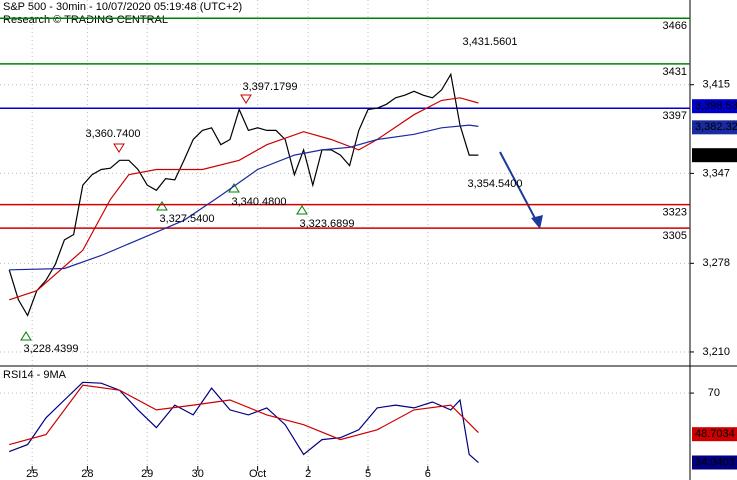 The width and height of the screenshot is (737, 480). I want to click on price-tag-label: 3,382.32, so click(716, 127).